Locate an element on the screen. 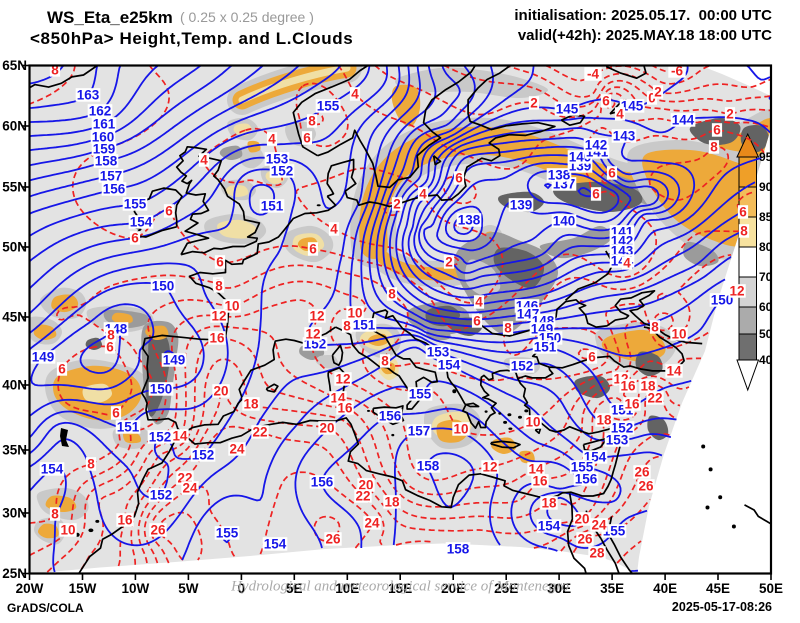 Image resolution: width=800 pixels, height=623 pixels. svg-text:valid(+42h): 2025.MAY.18 18:00: valid(+42h): 2025.MAY.18 18:00 UTC is located at coordinates (645, 35).